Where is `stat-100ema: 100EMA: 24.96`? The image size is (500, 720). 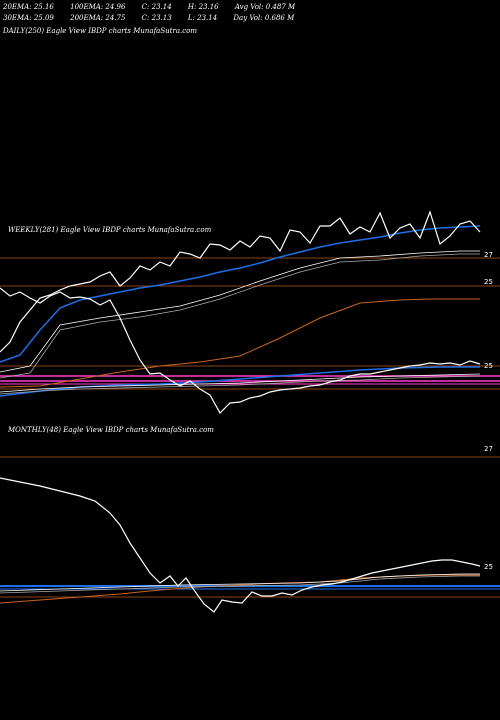 stat-100ema: 100EMA: 24.96 is located at coordinates (98, 7).